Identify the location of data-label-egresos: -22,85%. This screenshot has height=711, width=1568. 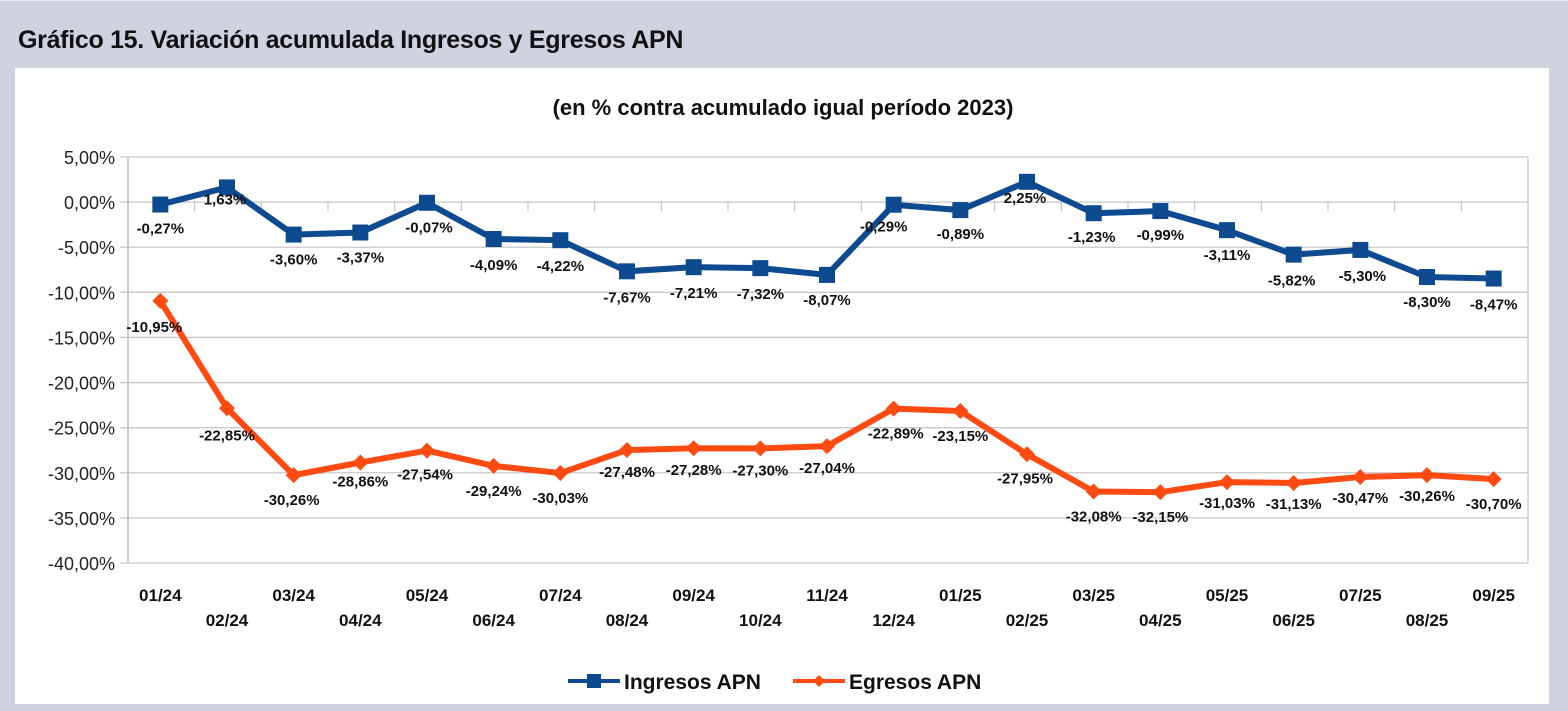
(227, 435).